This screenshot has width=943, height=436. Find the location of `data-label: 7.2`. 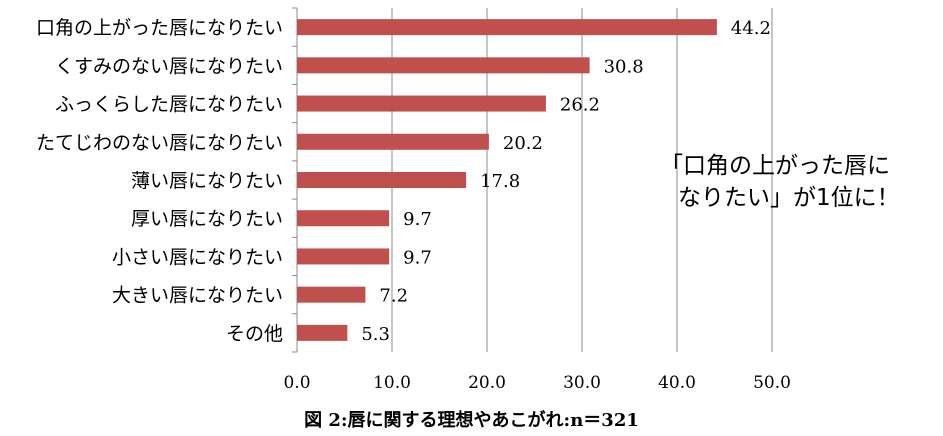

data-label: 7.2 is located at coordinates (393, 296).